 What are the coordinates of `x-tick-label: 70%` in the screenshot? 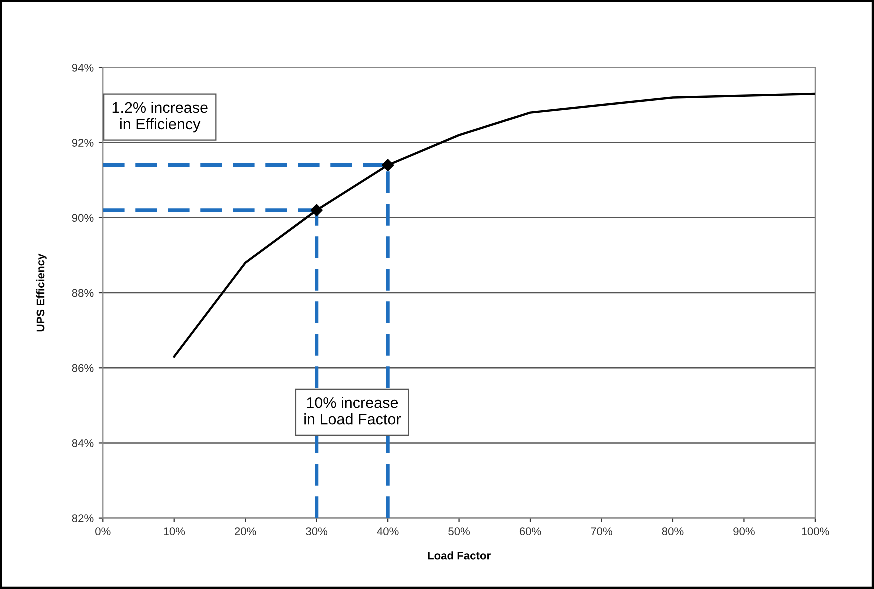 It's located at (601, 532).